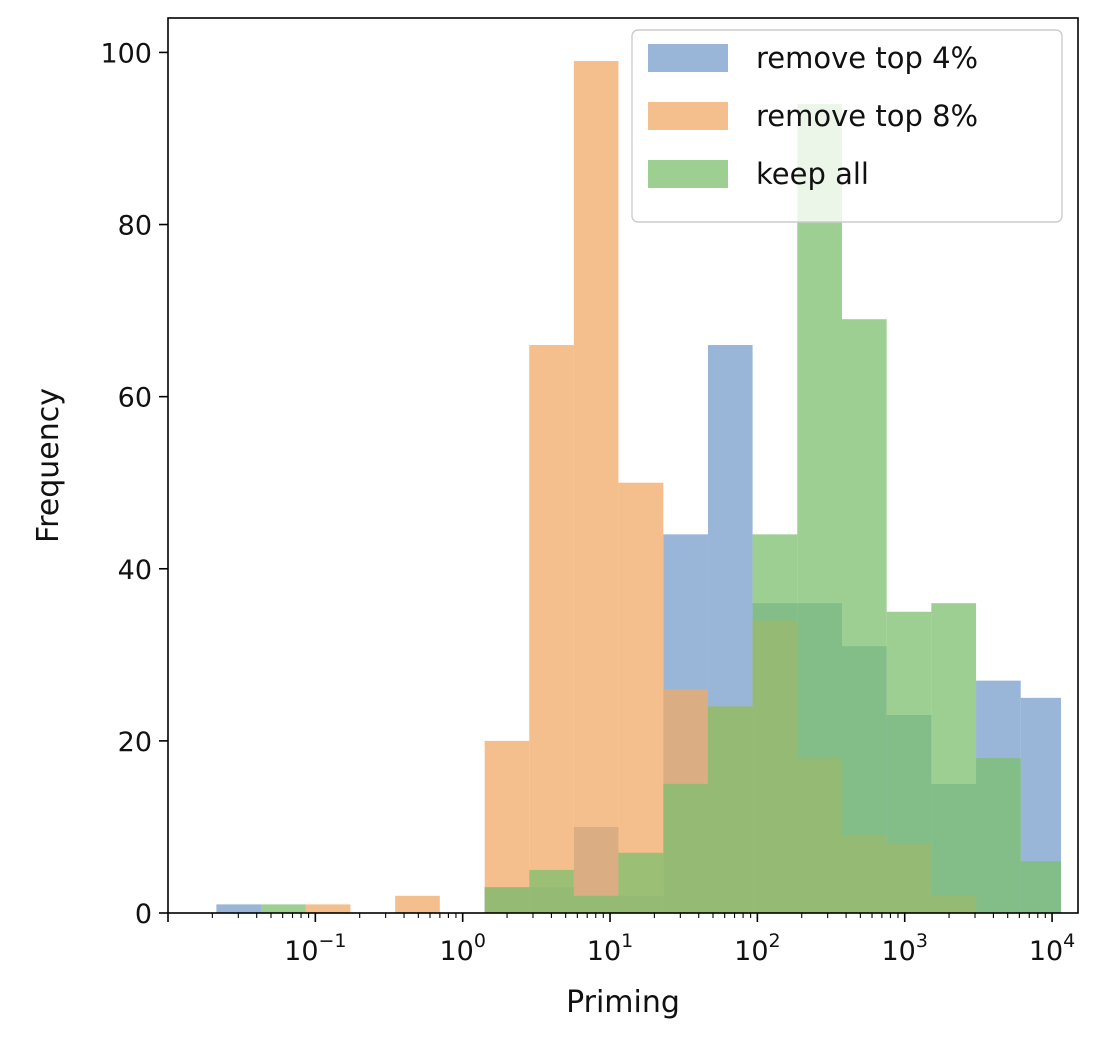  Describe the element at coordinates (48, 465) in the screenshot. I see `y-axis-label: Frequency` at that location.